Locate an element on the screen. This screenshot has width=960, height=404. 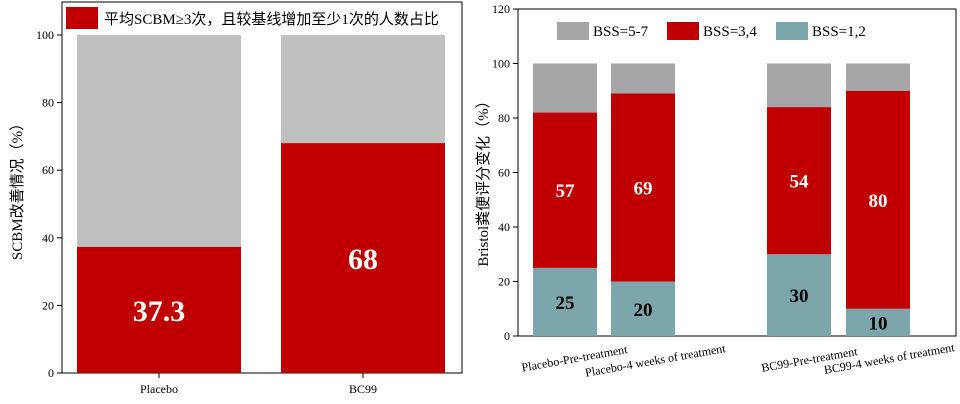
right-y-tick-label: 120 is located at coordinates (501, 9).